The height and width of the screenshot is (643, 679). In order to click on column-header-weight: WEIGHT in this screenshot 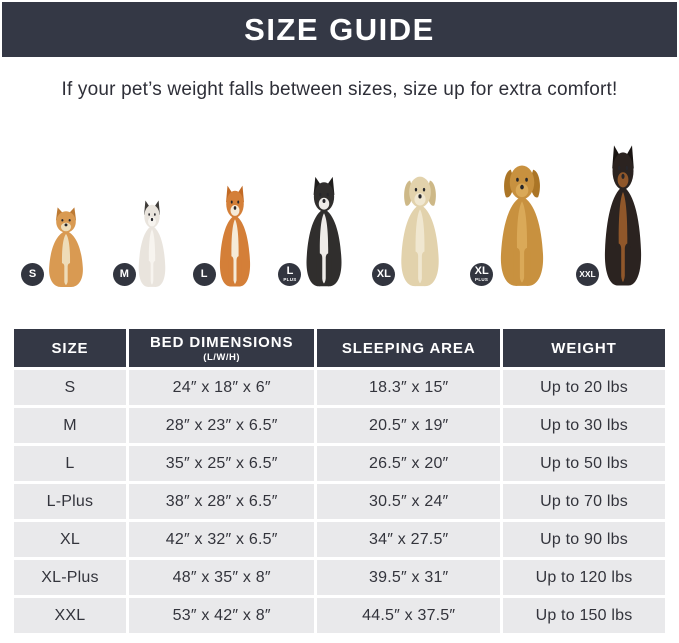, I will do `click(584, 348)`.